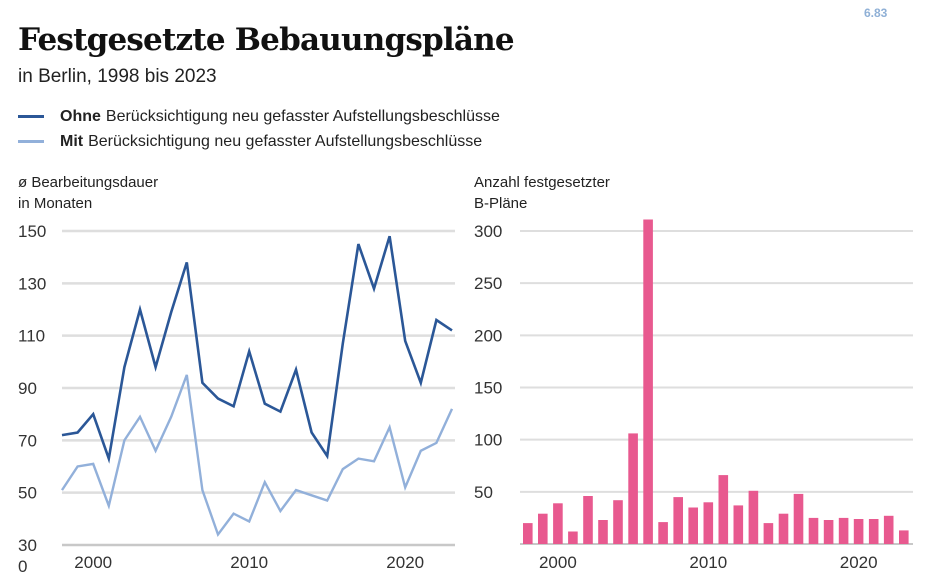  What do you see at coordinates (257, 456) in the screenshot?
I see `line-series-mit` at bounding box center [257, 456].